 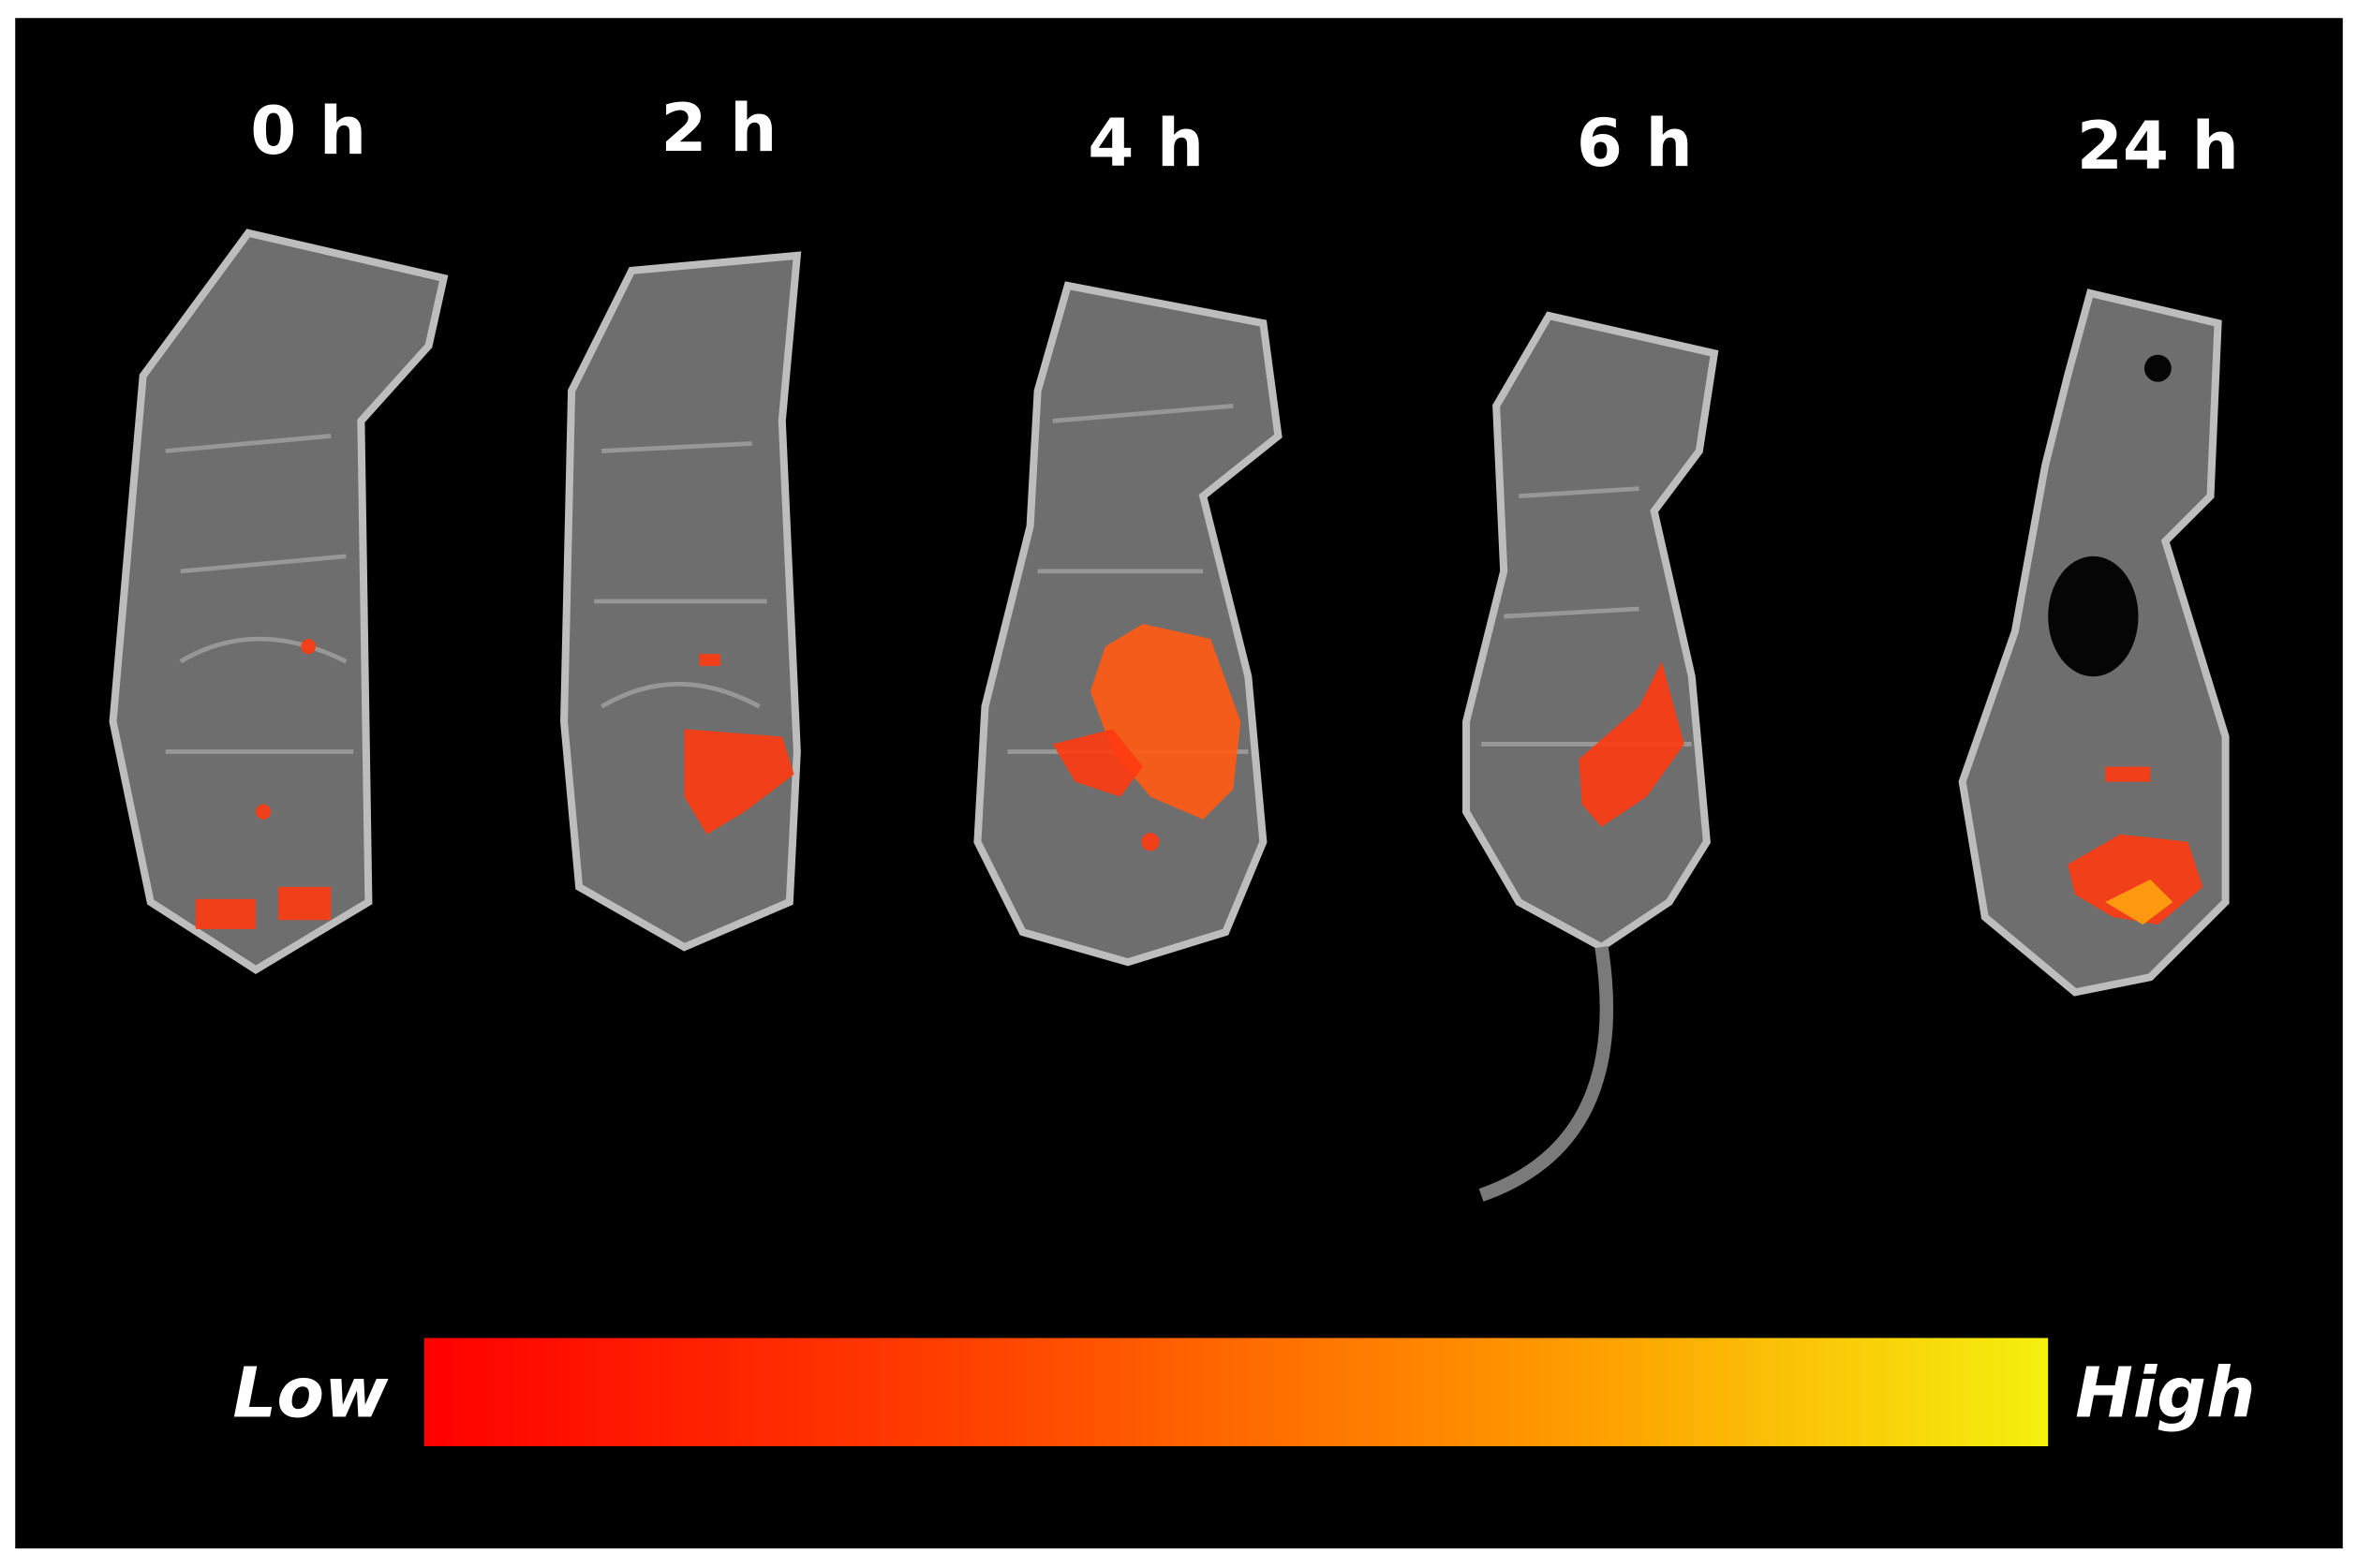 What do you see at coordinates (1546, 1074) in the screenshot?
I see `tail` at bounding box center [1546, 1074].